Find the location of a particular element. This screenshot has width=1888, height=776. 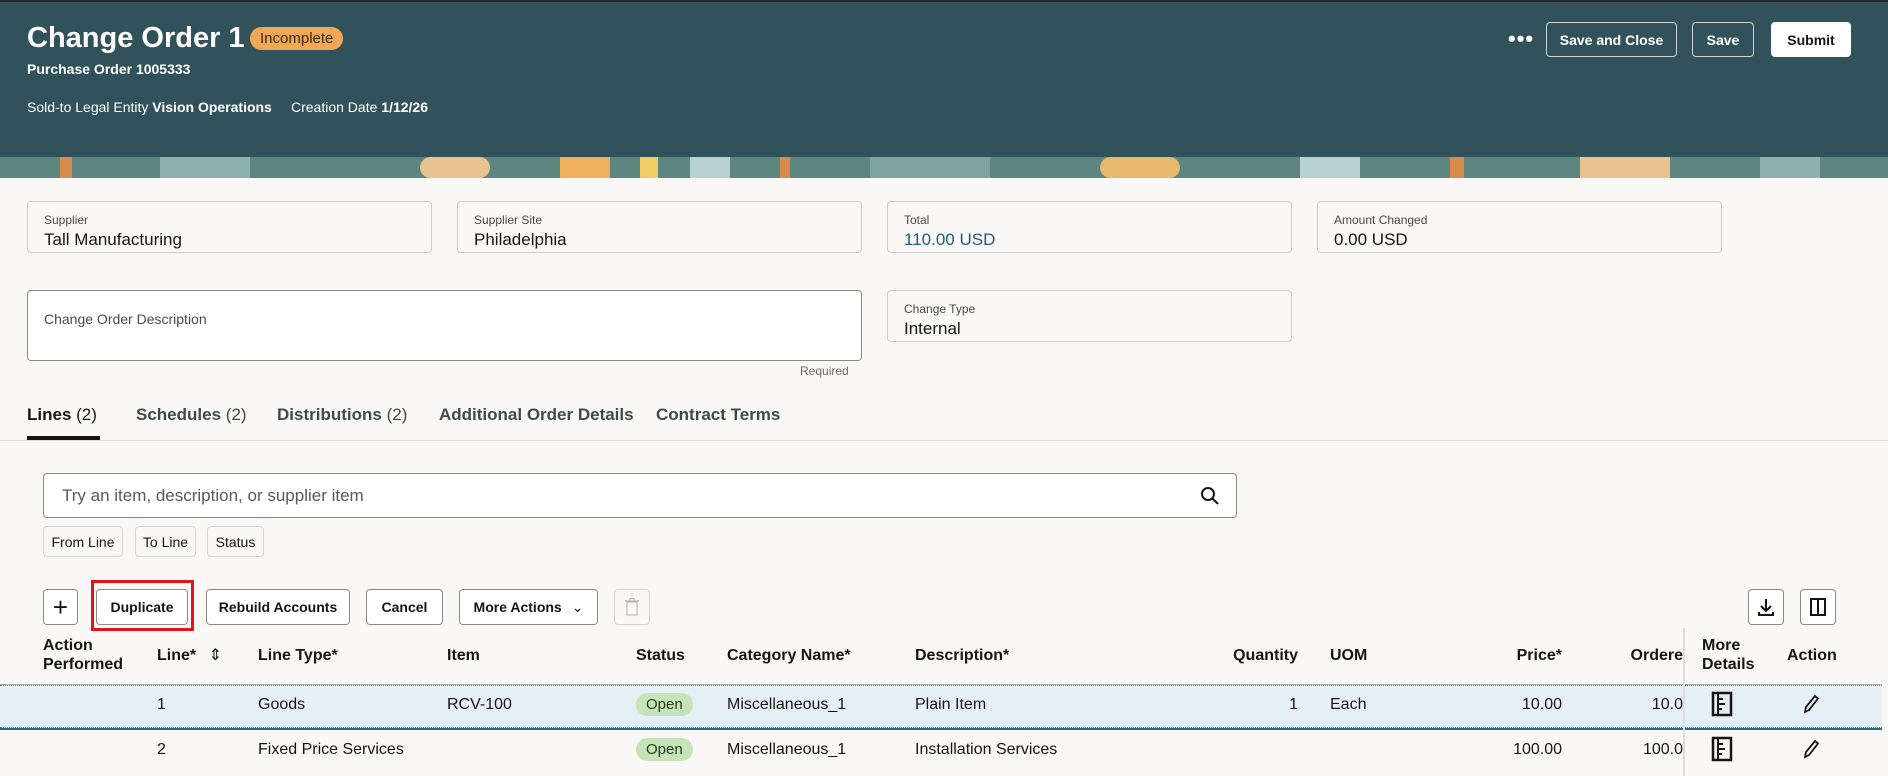

table-row is located at coordinates (941, 706).